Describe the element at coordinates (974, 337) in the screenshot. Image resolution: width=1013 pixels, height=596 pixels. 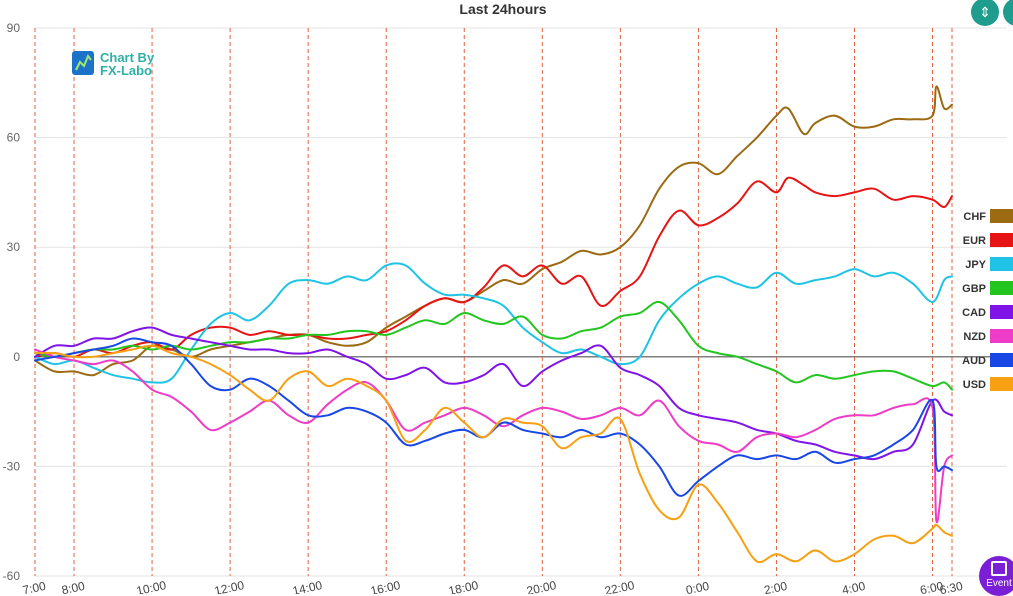
I see `legend-label-nzd: NZD` at that location.